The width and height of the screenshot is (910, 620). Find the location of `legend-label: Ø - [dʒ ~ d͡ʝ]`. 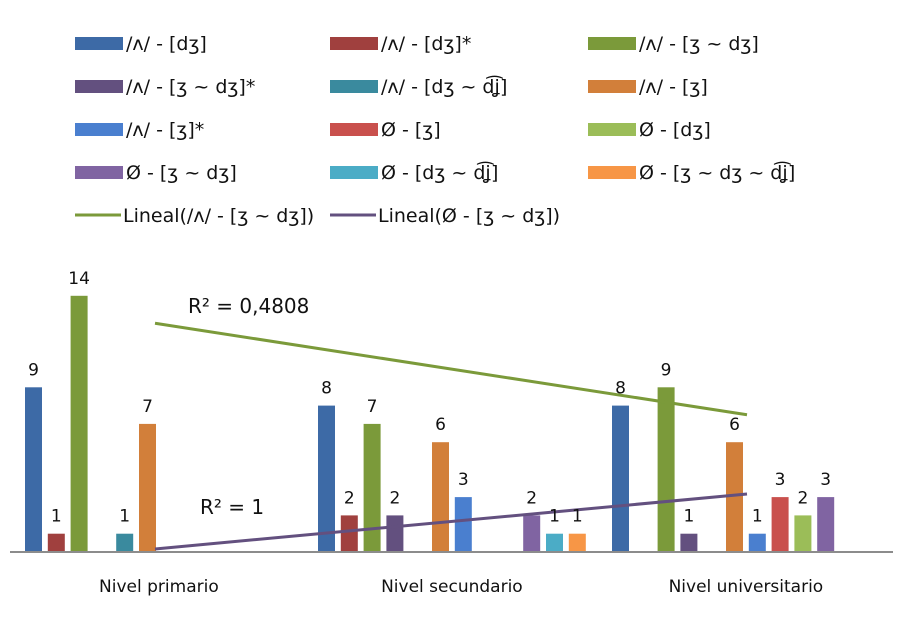

legend-label: Ø - [dʒ ~ d͡ʝ] is located at coordinates (439, 172).